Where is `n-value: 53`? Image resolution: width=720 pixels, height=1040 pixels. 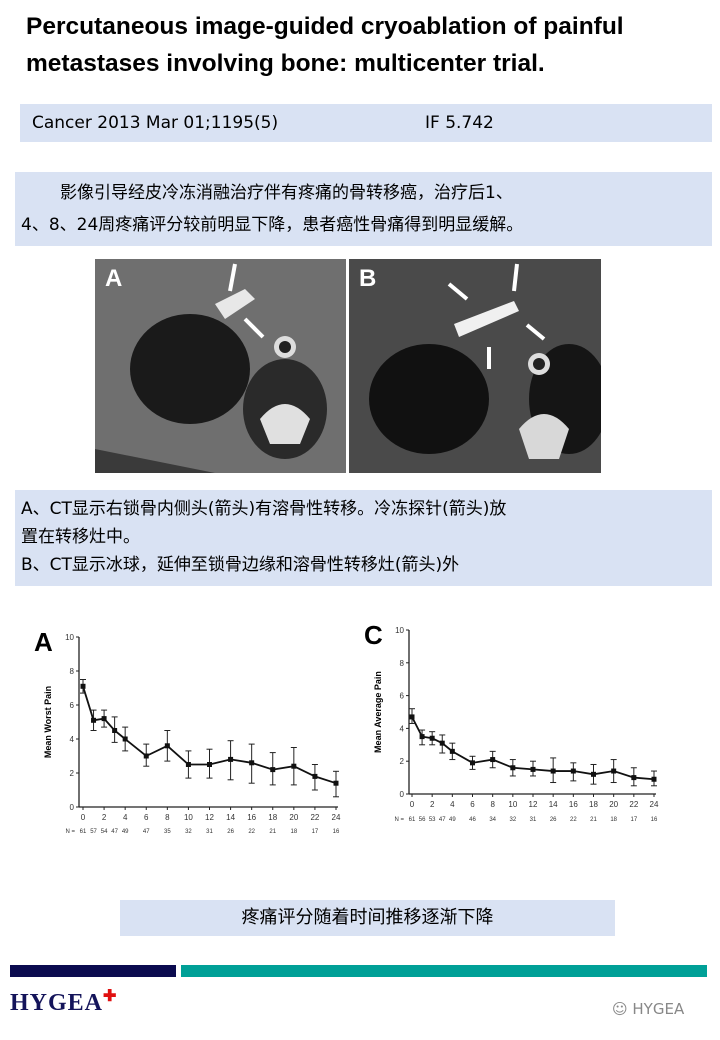
n-value: 53 is located at coordinates (432, 820).